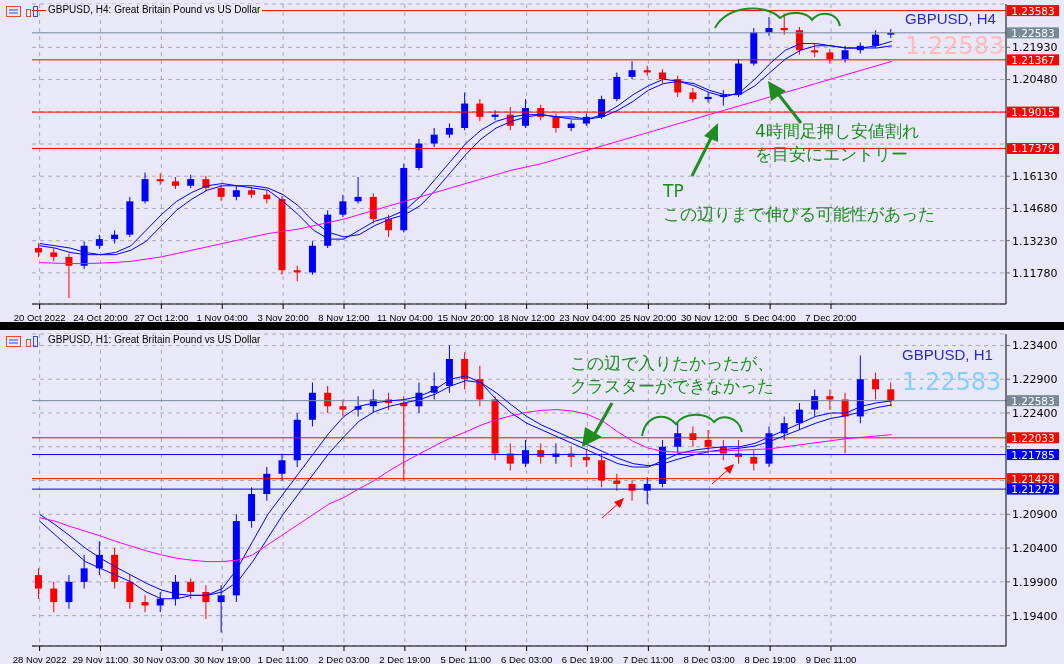 This screenshot has height=664, width=1064. I want to click on ref-line-label: 1.21428, so click(1033, 478).